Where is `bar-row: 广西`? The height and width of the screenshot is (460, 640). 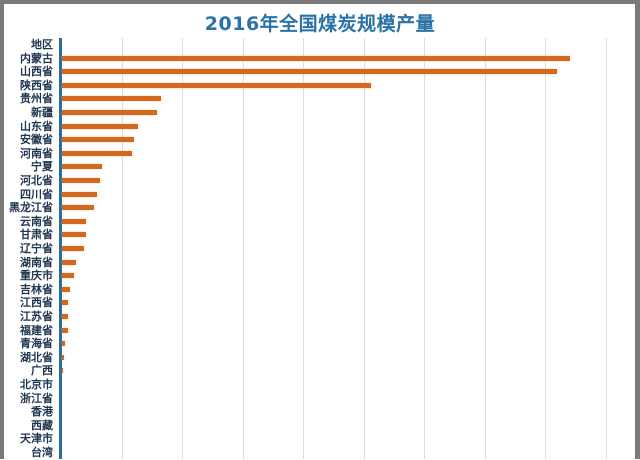 bar-row: 广西 is located at coordinates (320, 371).